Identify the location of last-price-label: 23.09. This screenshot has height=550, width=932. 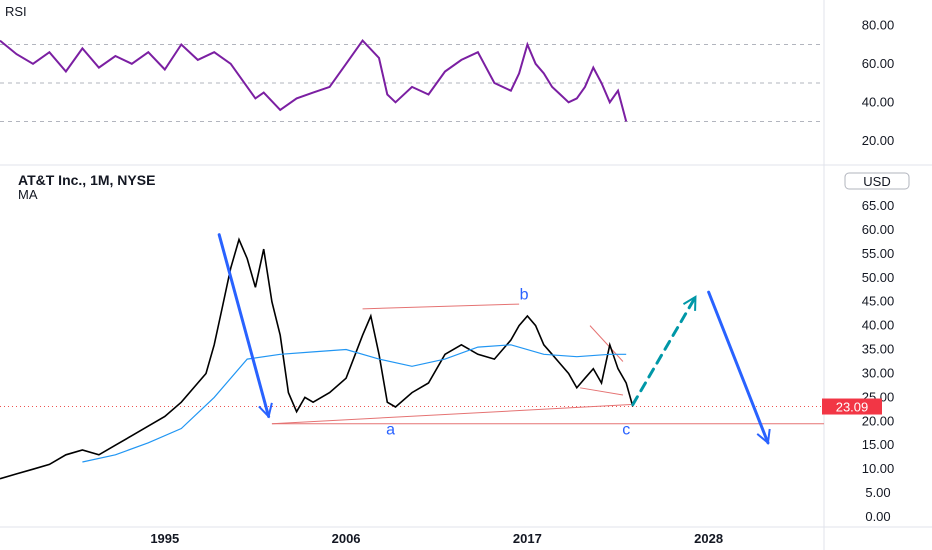
(852, 407).